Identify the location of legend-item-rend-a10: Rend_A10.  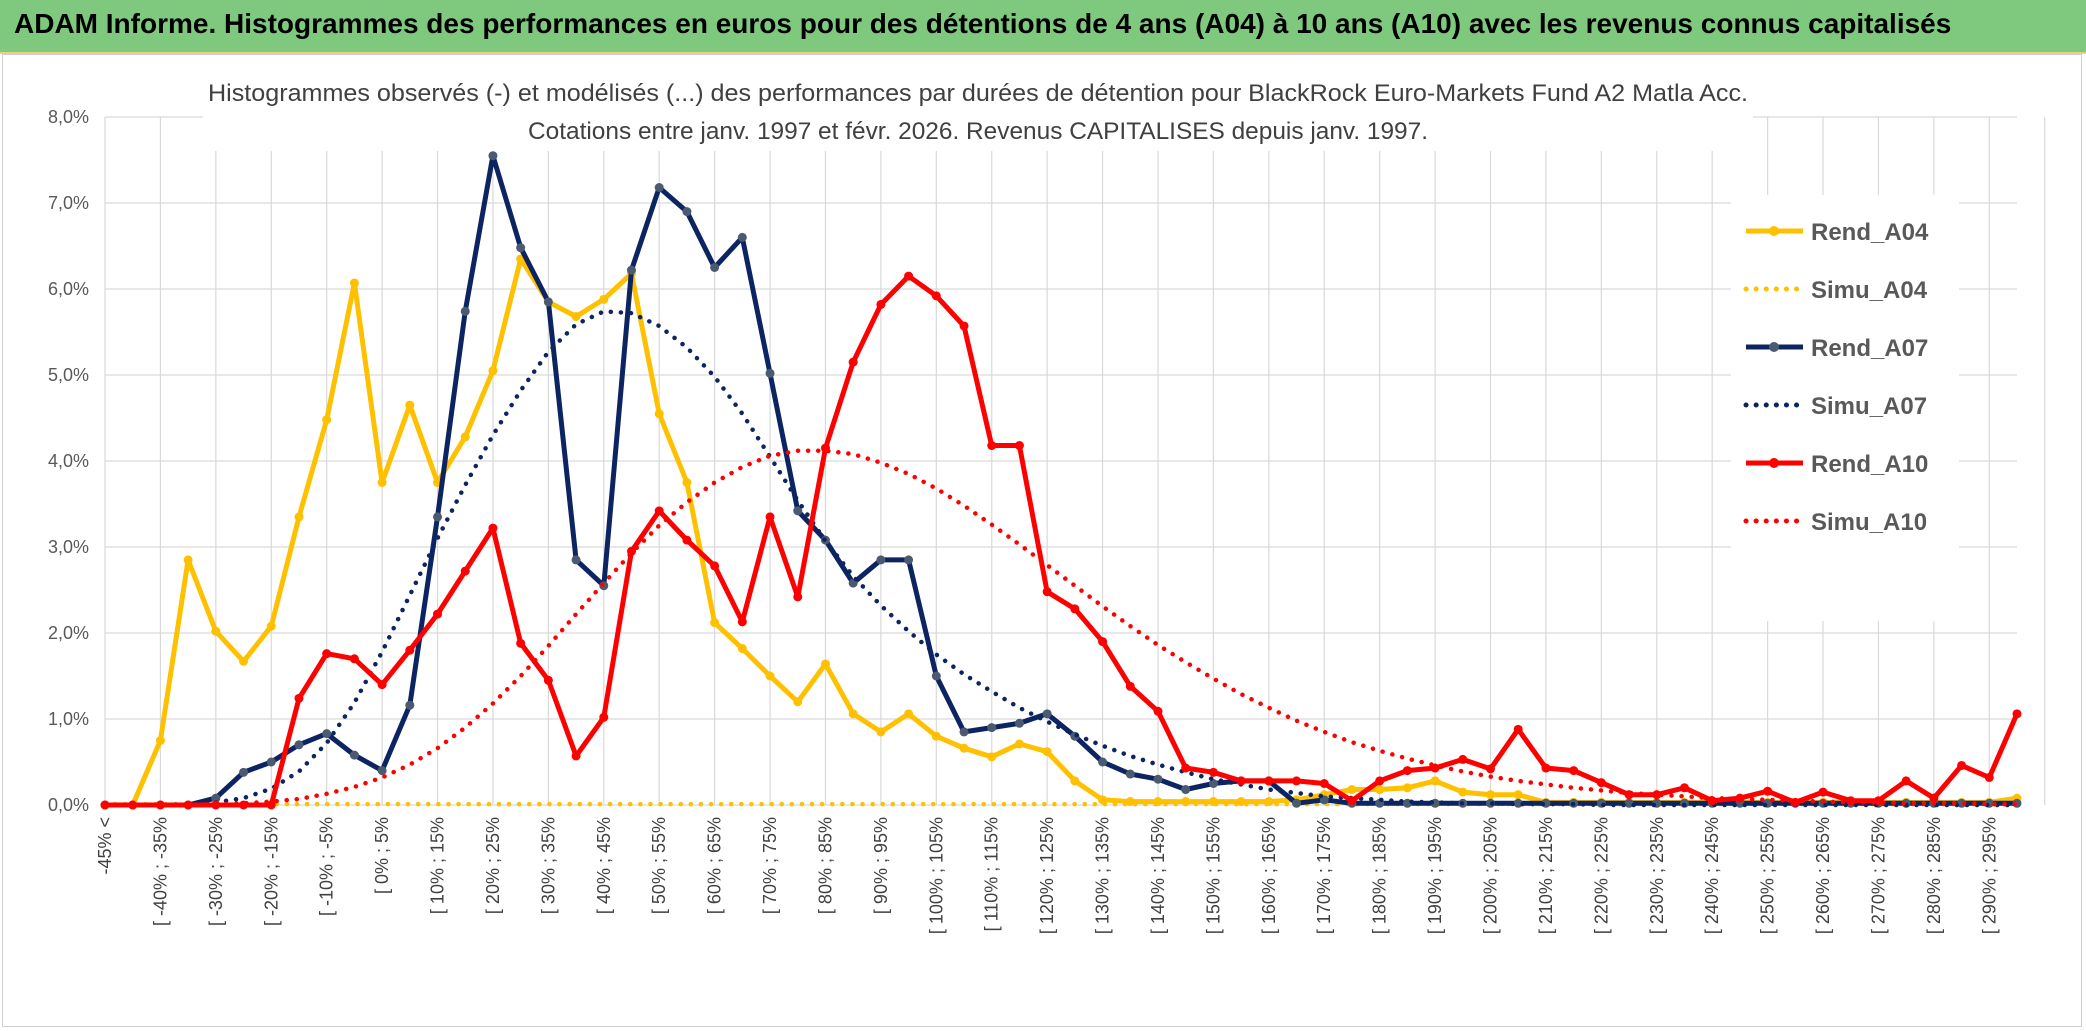
(1837, 464).